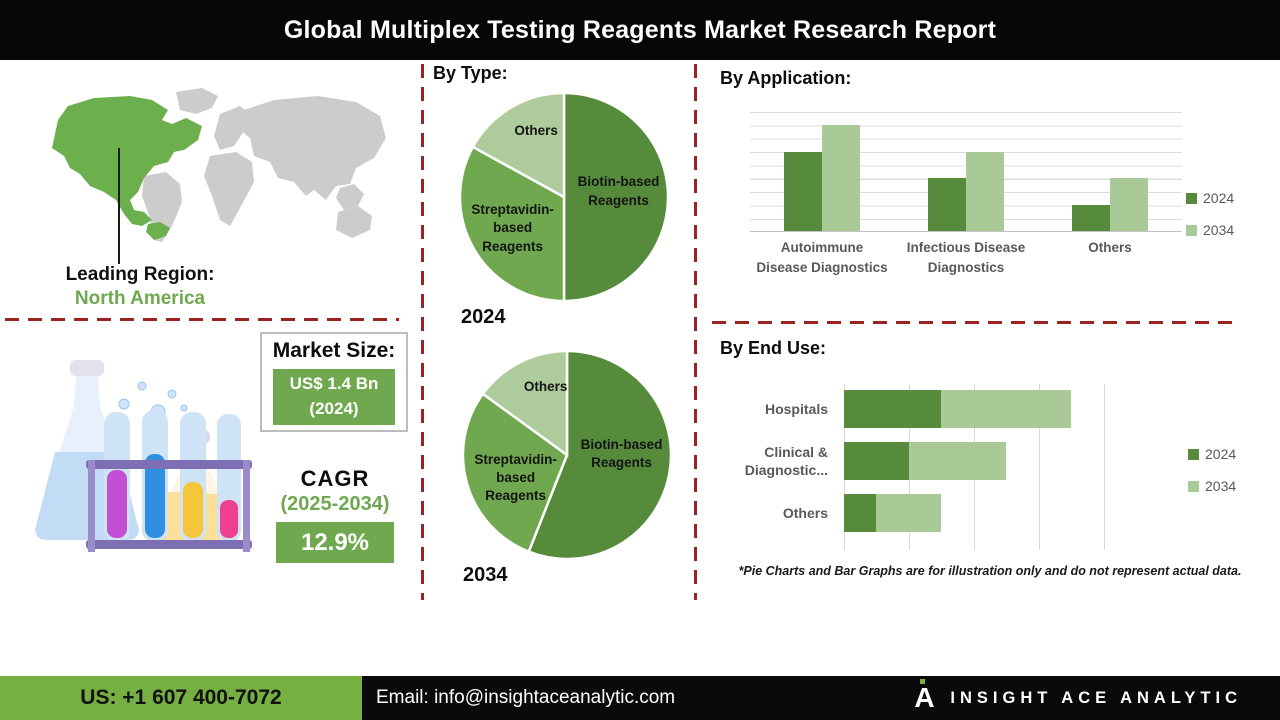  I want to click on market-size-box: Market Size: US$ 1.4 Bn (2024), so click(334, 382).